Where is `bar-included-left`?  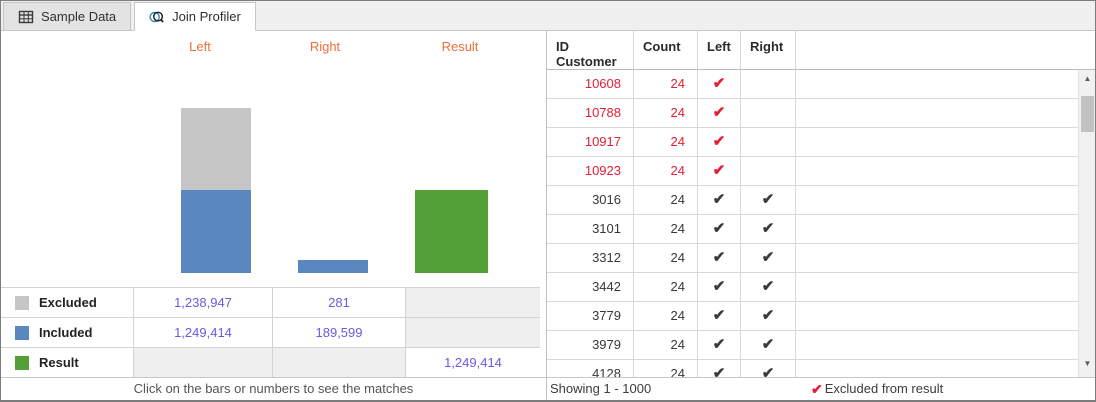
bar-included-left is located at coordinates (216, 231).